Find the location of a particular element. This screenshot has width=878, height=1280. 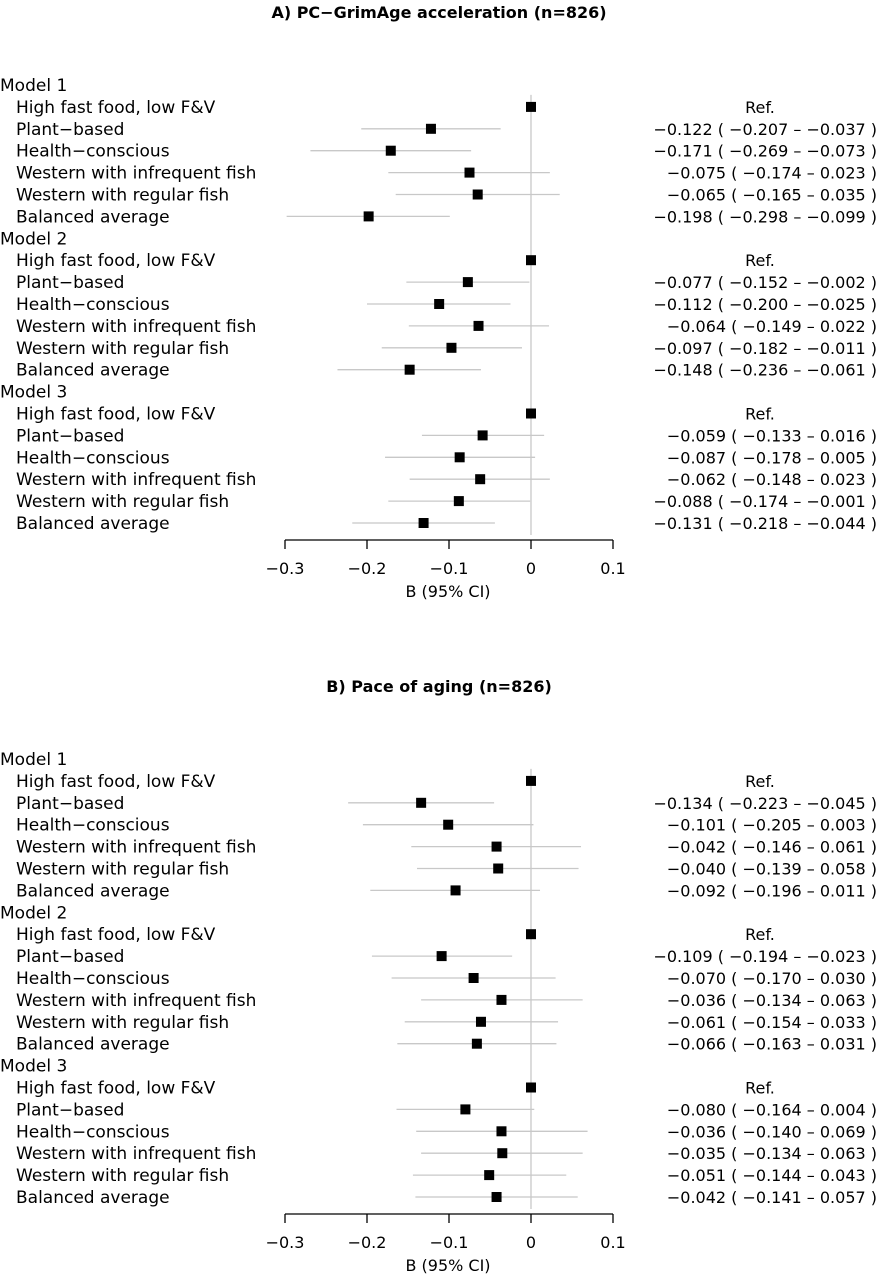

estimate-text: −0.051 ( −0.144 – 0.043 ) is located at coordinates (772, 1175).